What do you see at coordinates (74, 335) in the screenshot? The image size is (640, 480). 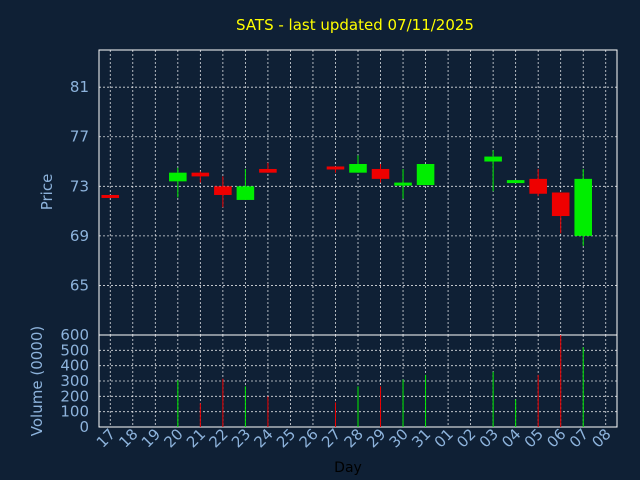 I see `volume-tick-label: 600` at bounding box center [74, 335].